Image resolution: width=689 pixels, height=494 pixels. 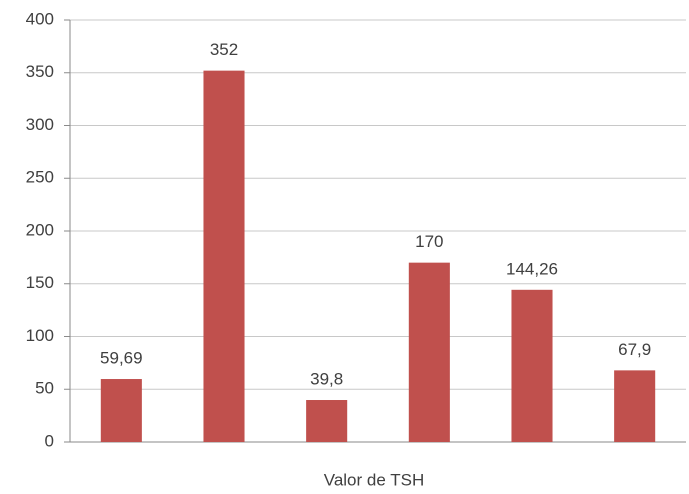 I want to click on x-axis-label: Valor de TSH, so click(x=374, y=479).